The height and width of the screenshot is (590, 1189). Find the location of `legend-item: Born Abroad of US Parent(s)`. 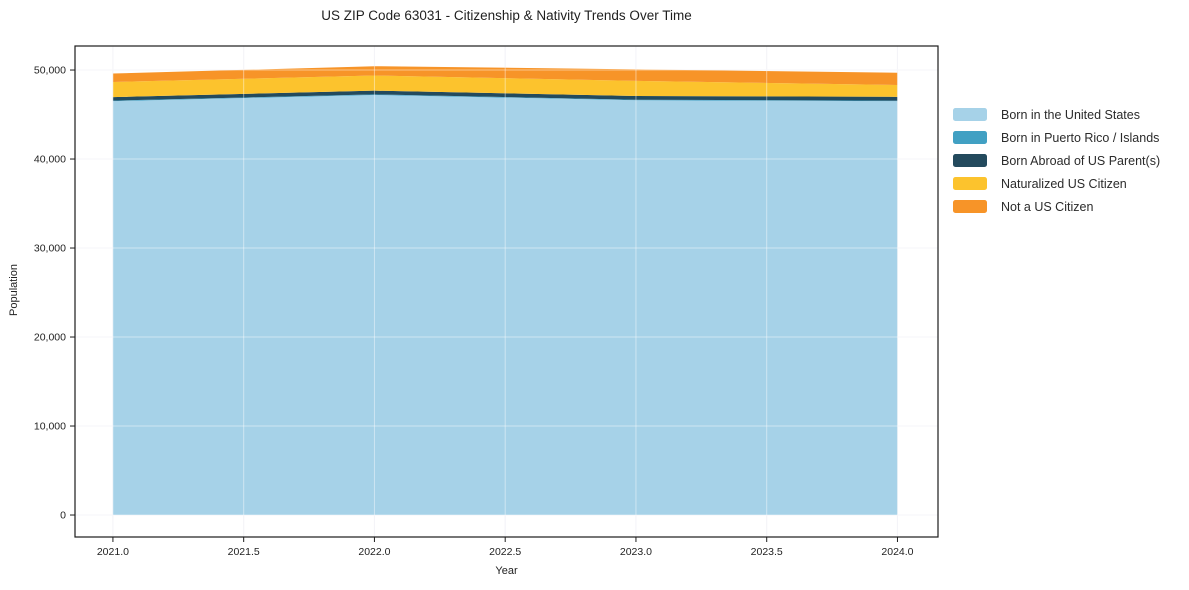

legend-item: Born Abroad of US Parent(s) is located at coordinates (1057, 160).